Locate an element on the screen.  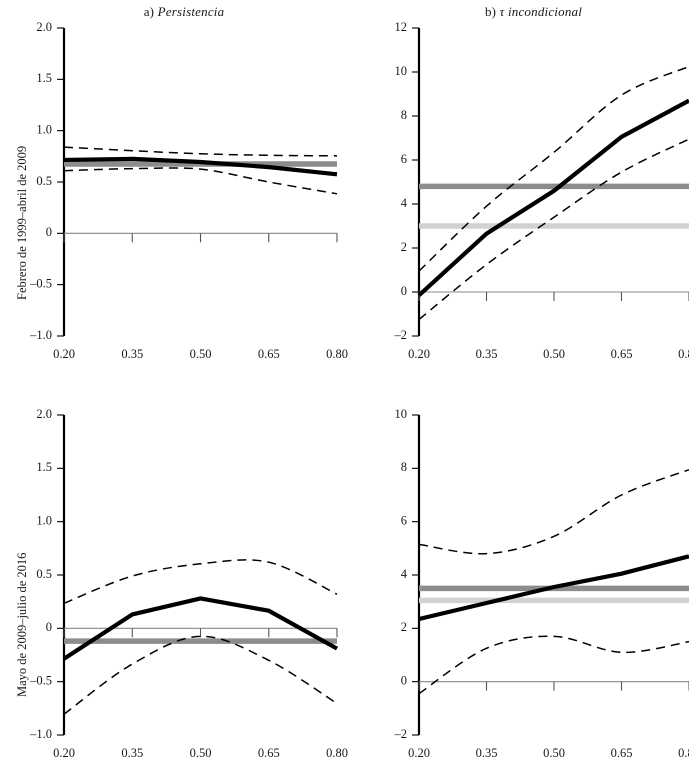
panel-a-series-estimate is located at coordinates (200, 166).